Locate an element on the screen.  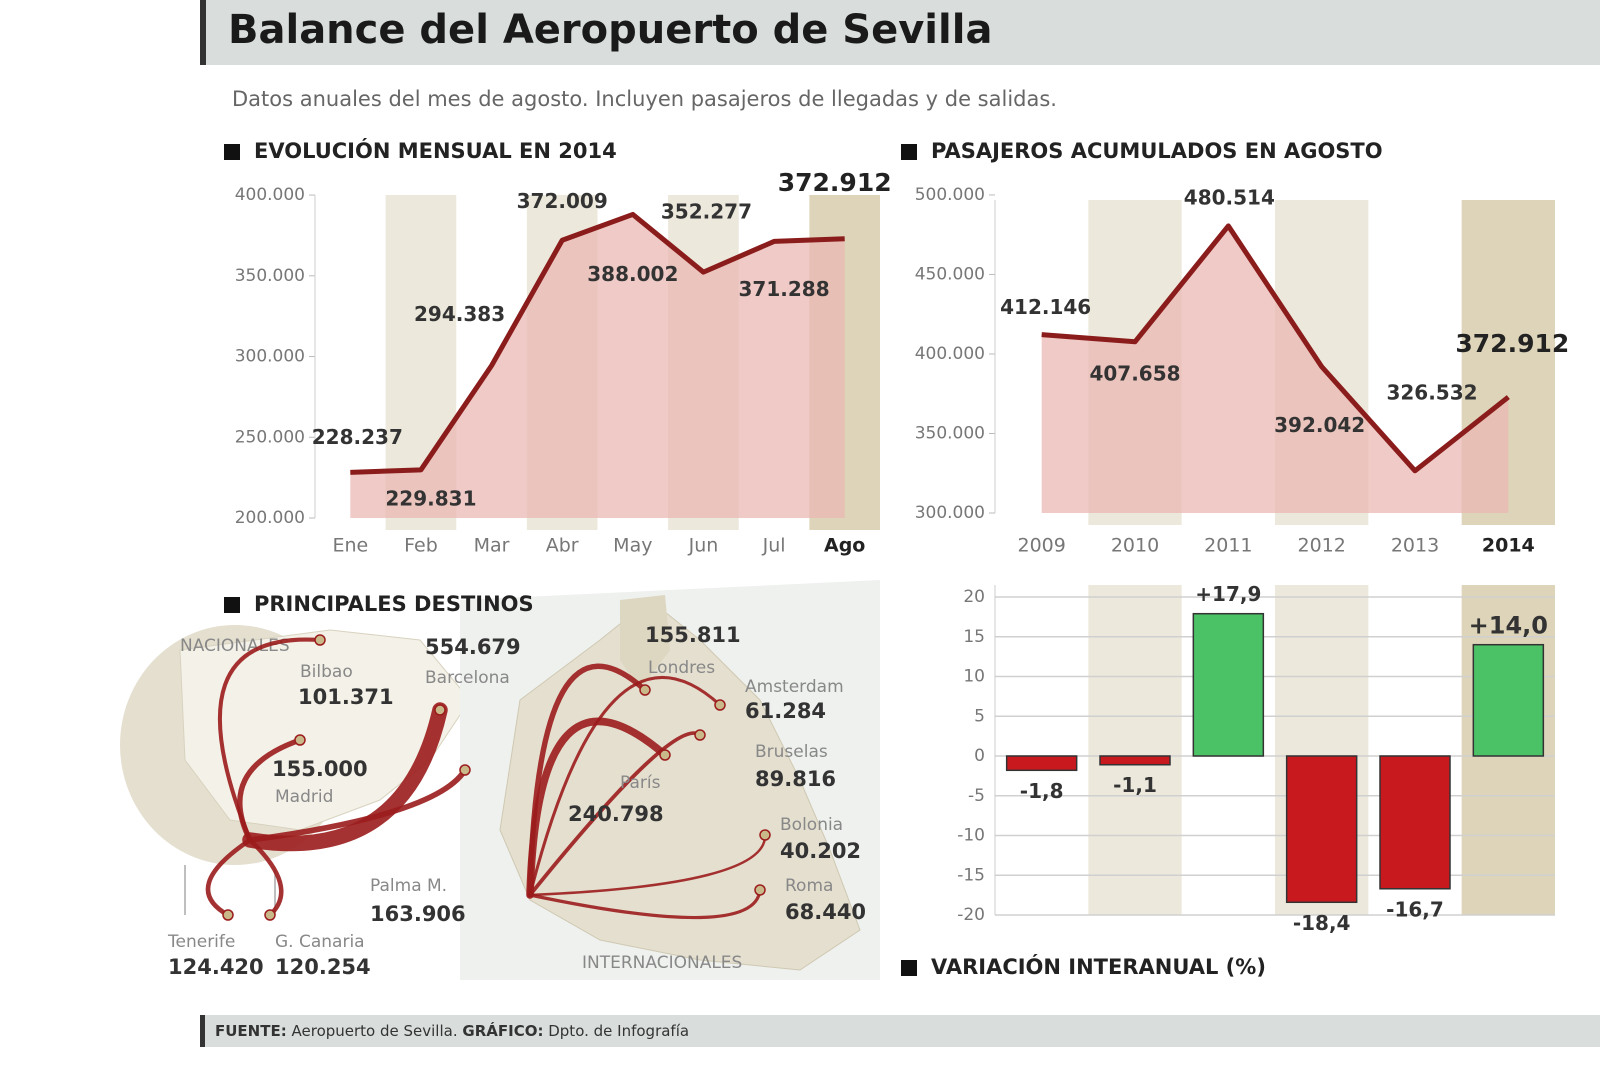
destination-value: 120.254 is located at coordinates (323, 967).